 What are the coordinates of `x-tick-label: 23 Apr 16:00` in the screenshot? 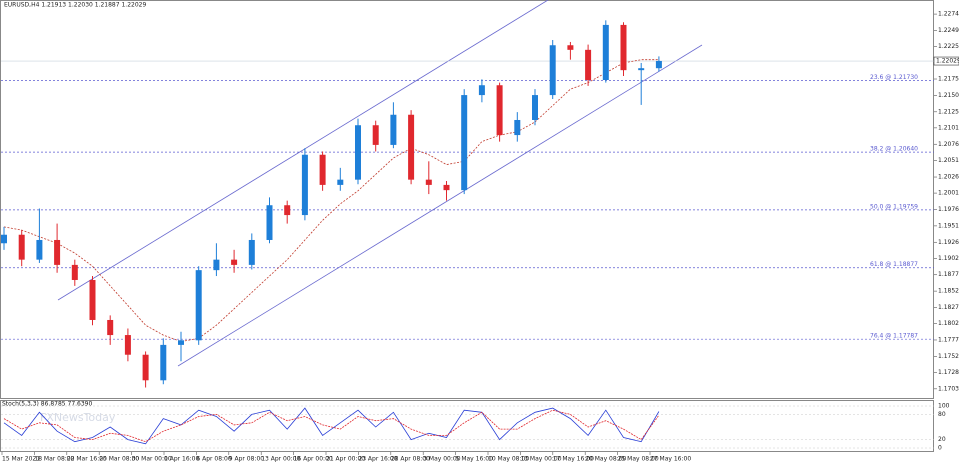 It's located at (377, 459).